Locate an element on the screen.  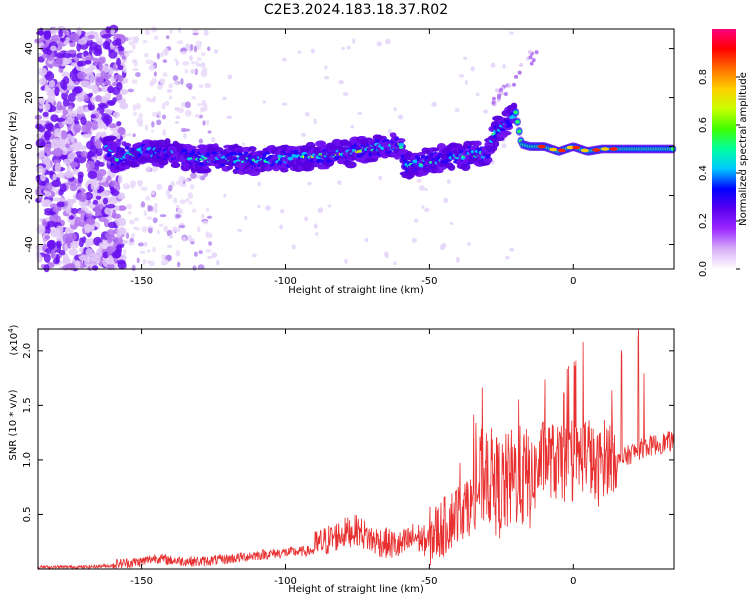
spectrogram-y-label: Frequency (Hz) is located at coordinates (13, 149).